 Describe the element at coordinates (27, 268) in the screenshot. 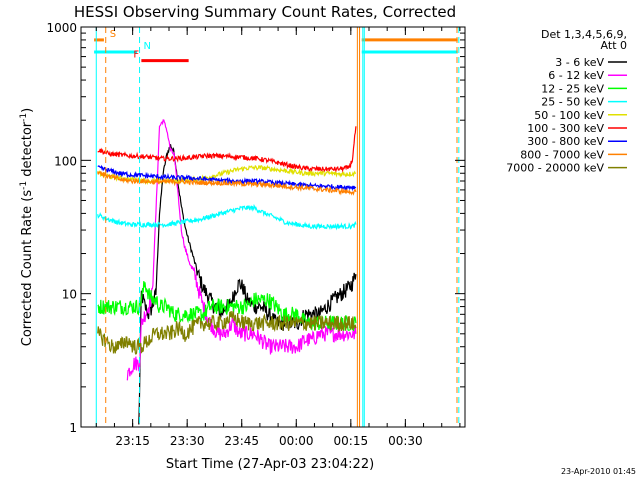

I see `y-axis-label-main: Corrected Count Rate (s` at that location.